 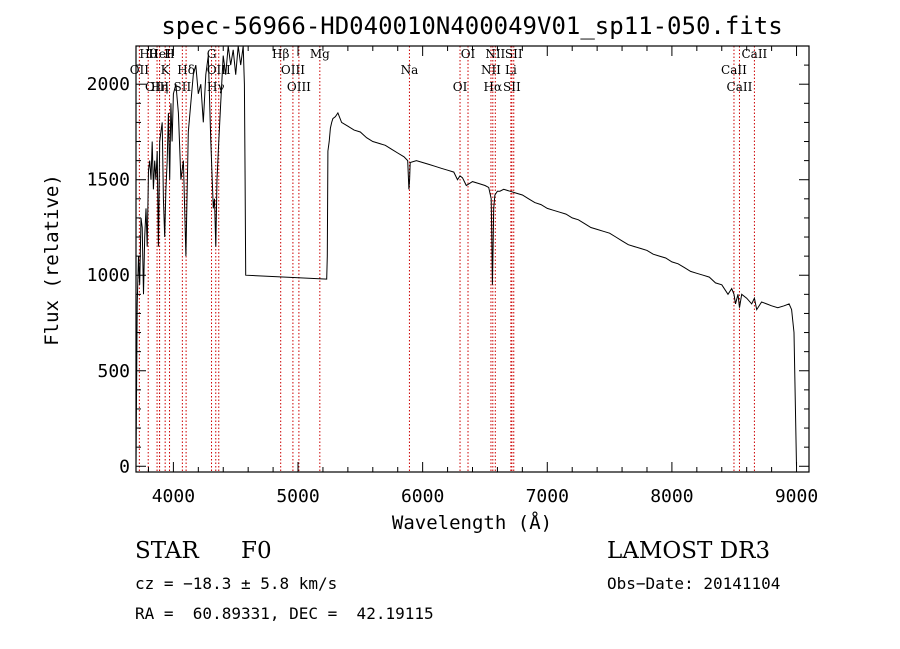 I want to click on line-label-17: OI, so click(x=460, y=87).